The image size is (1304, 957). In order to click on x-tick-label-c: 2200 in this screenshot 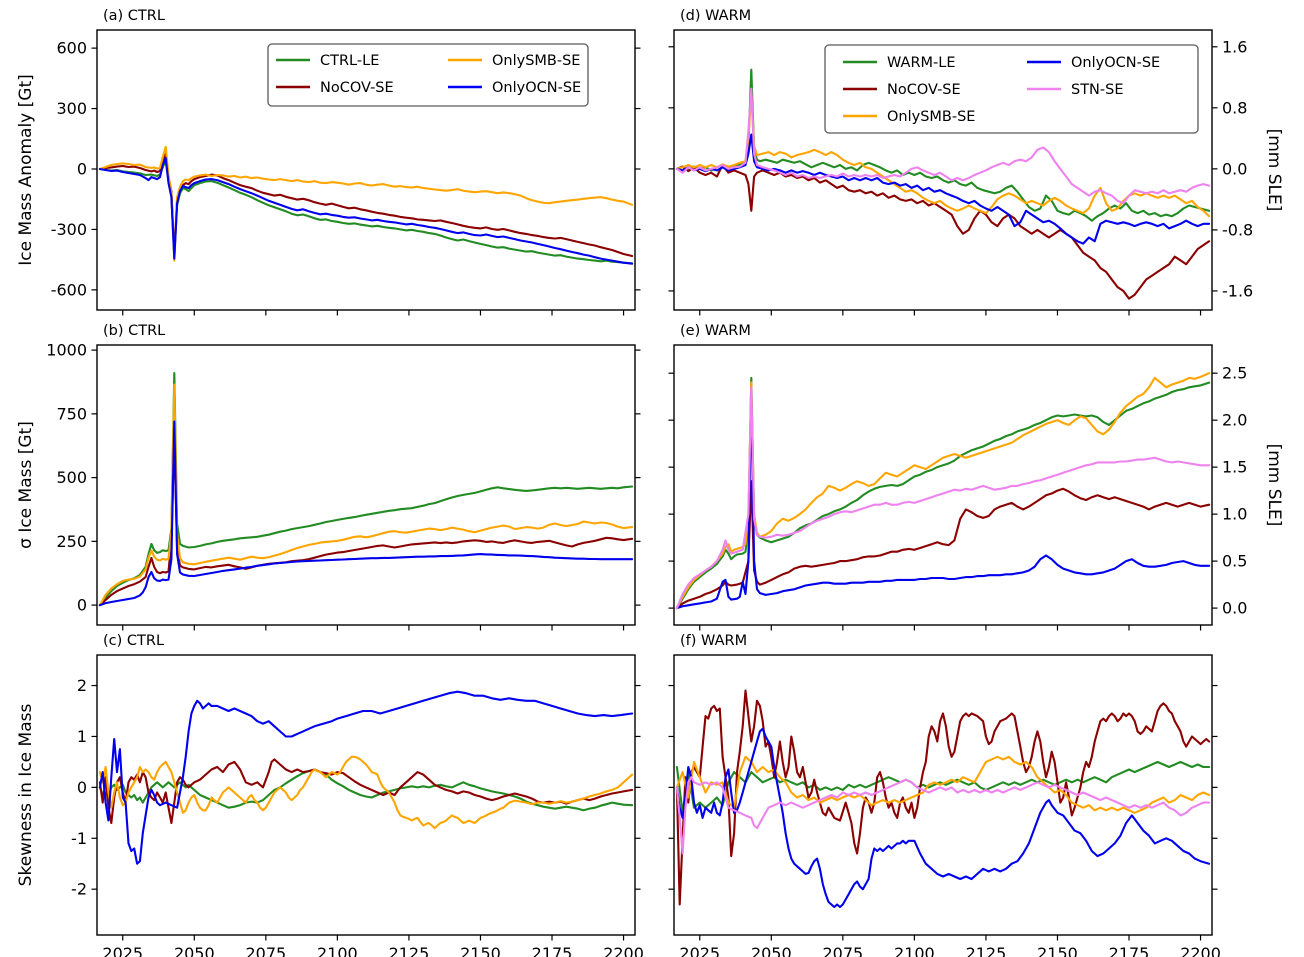, I will do `click(623, 950)`.